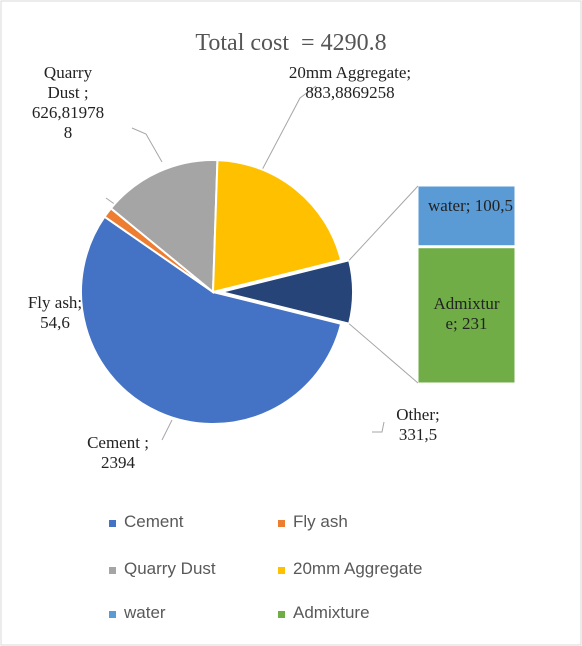  What do you see at coordinates (145, 612) in the screenshot?
I see `legend-label: water` at bounding box center [145, 612].